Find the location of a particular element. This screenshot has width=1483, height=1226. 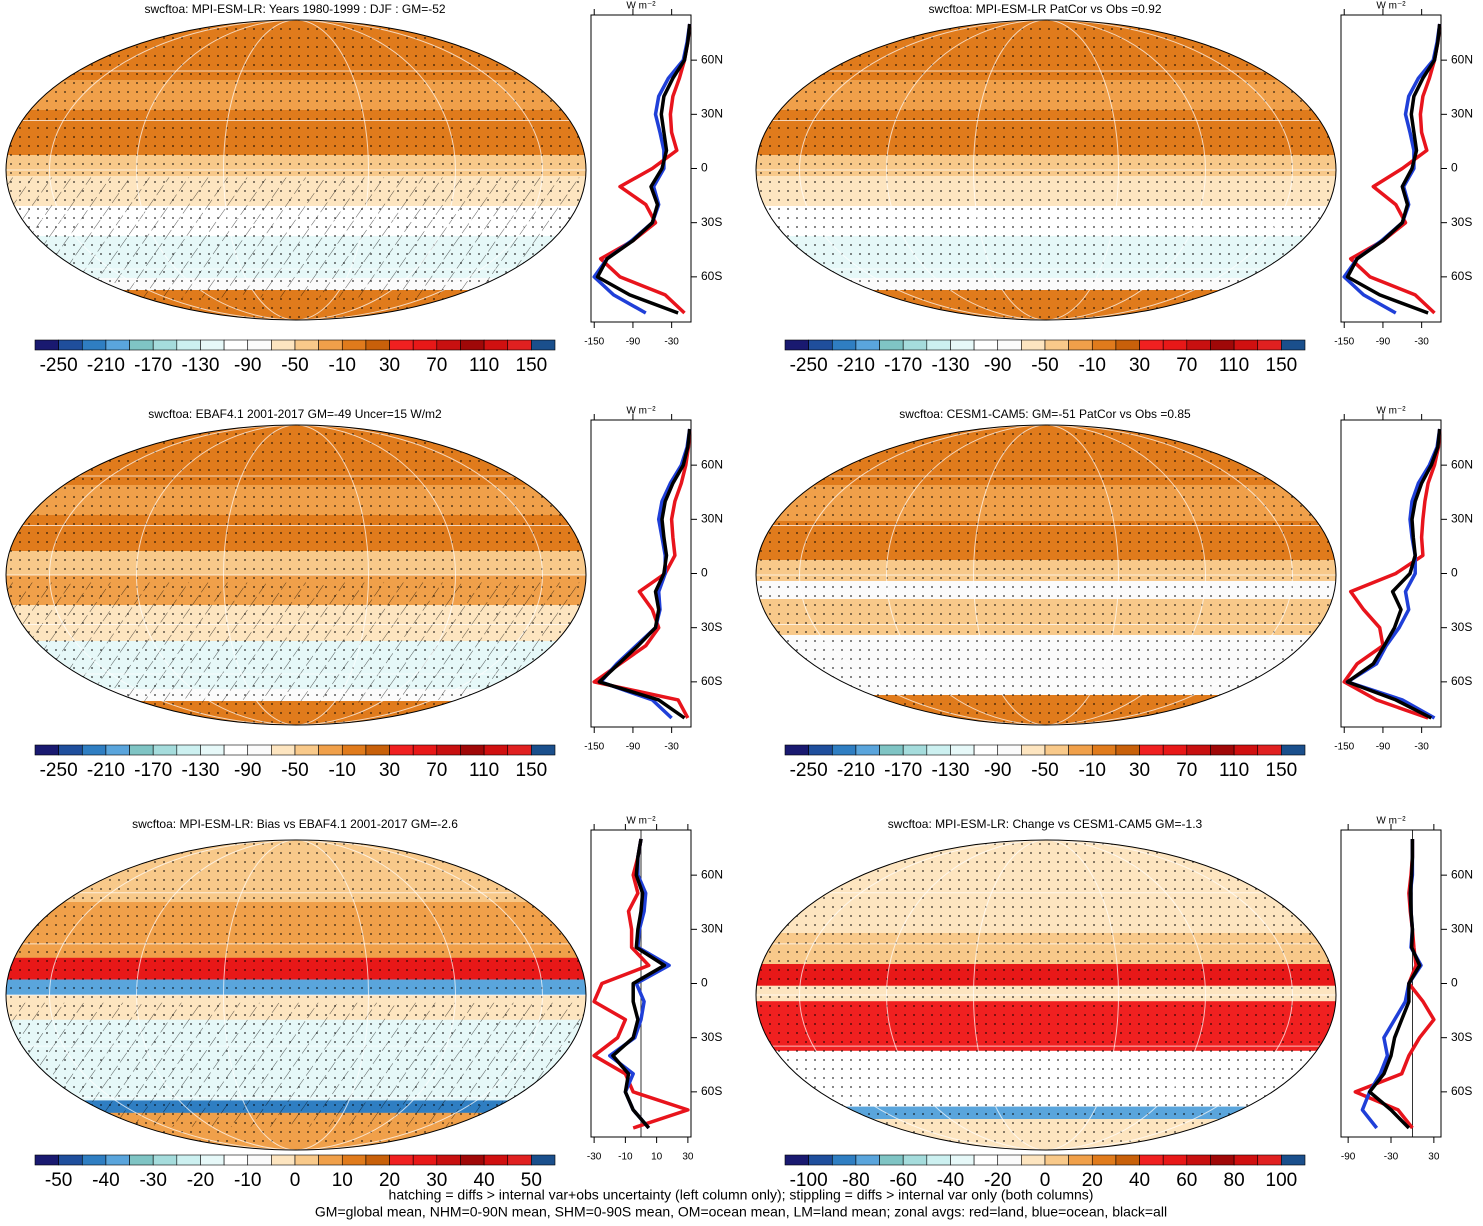

zonal-frame is located at coordinates (641, 168).